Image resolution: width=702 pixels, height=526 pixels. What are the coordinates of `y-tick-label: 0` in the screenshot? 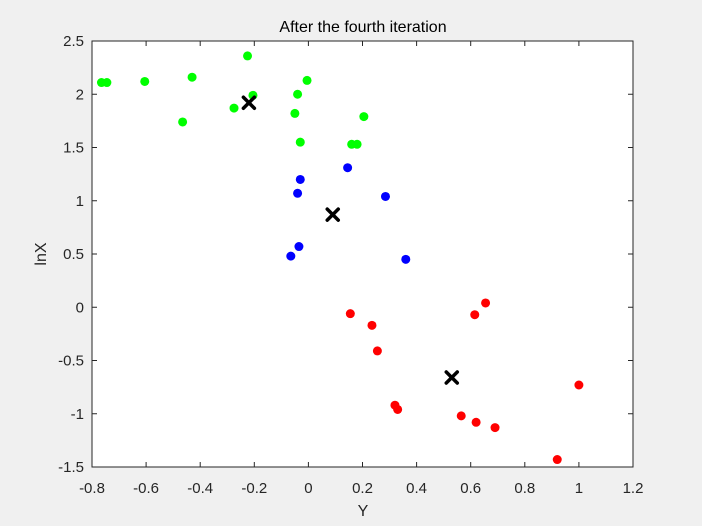 It's located at (80, 307).